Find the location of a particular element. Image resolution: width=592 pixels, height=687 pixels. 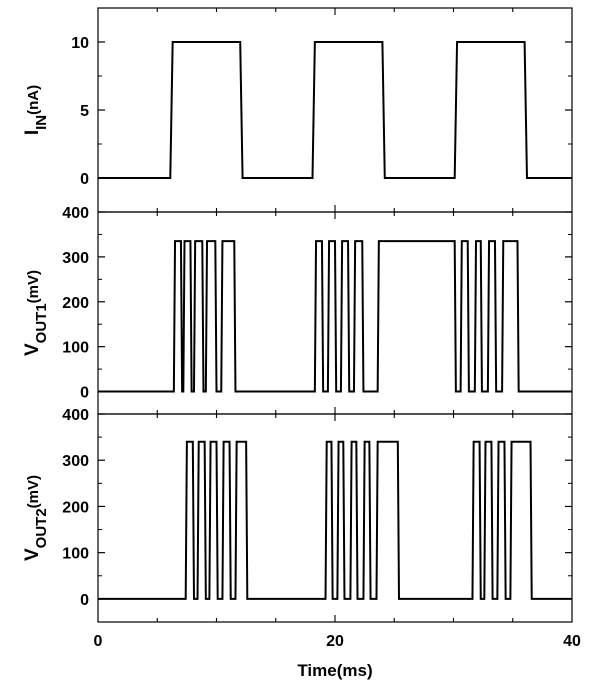

y-tick-label: 5 is located at coordinates (84, 111).